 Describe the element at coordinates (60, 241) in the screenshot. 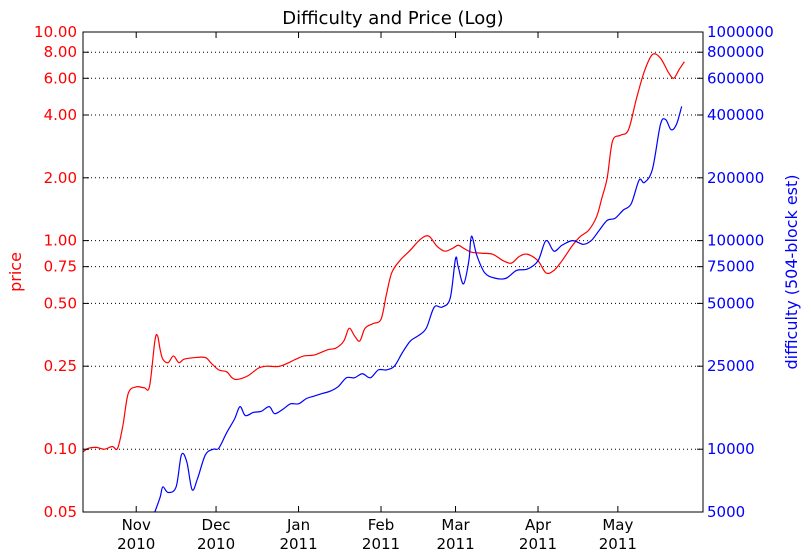

I see `left-tick-label: 1.00` at that location.